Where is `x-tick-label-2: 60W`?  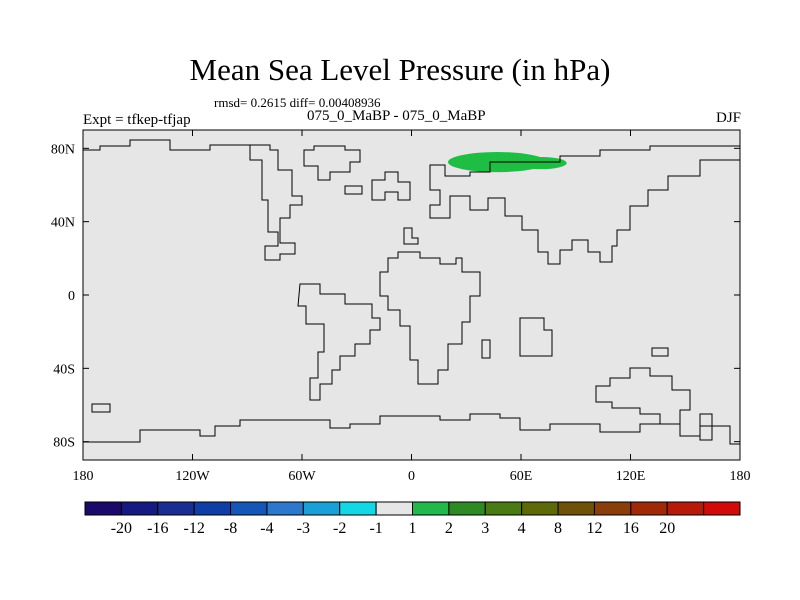 x-tick-label-2: 60W is located at coordinates (302, 476).